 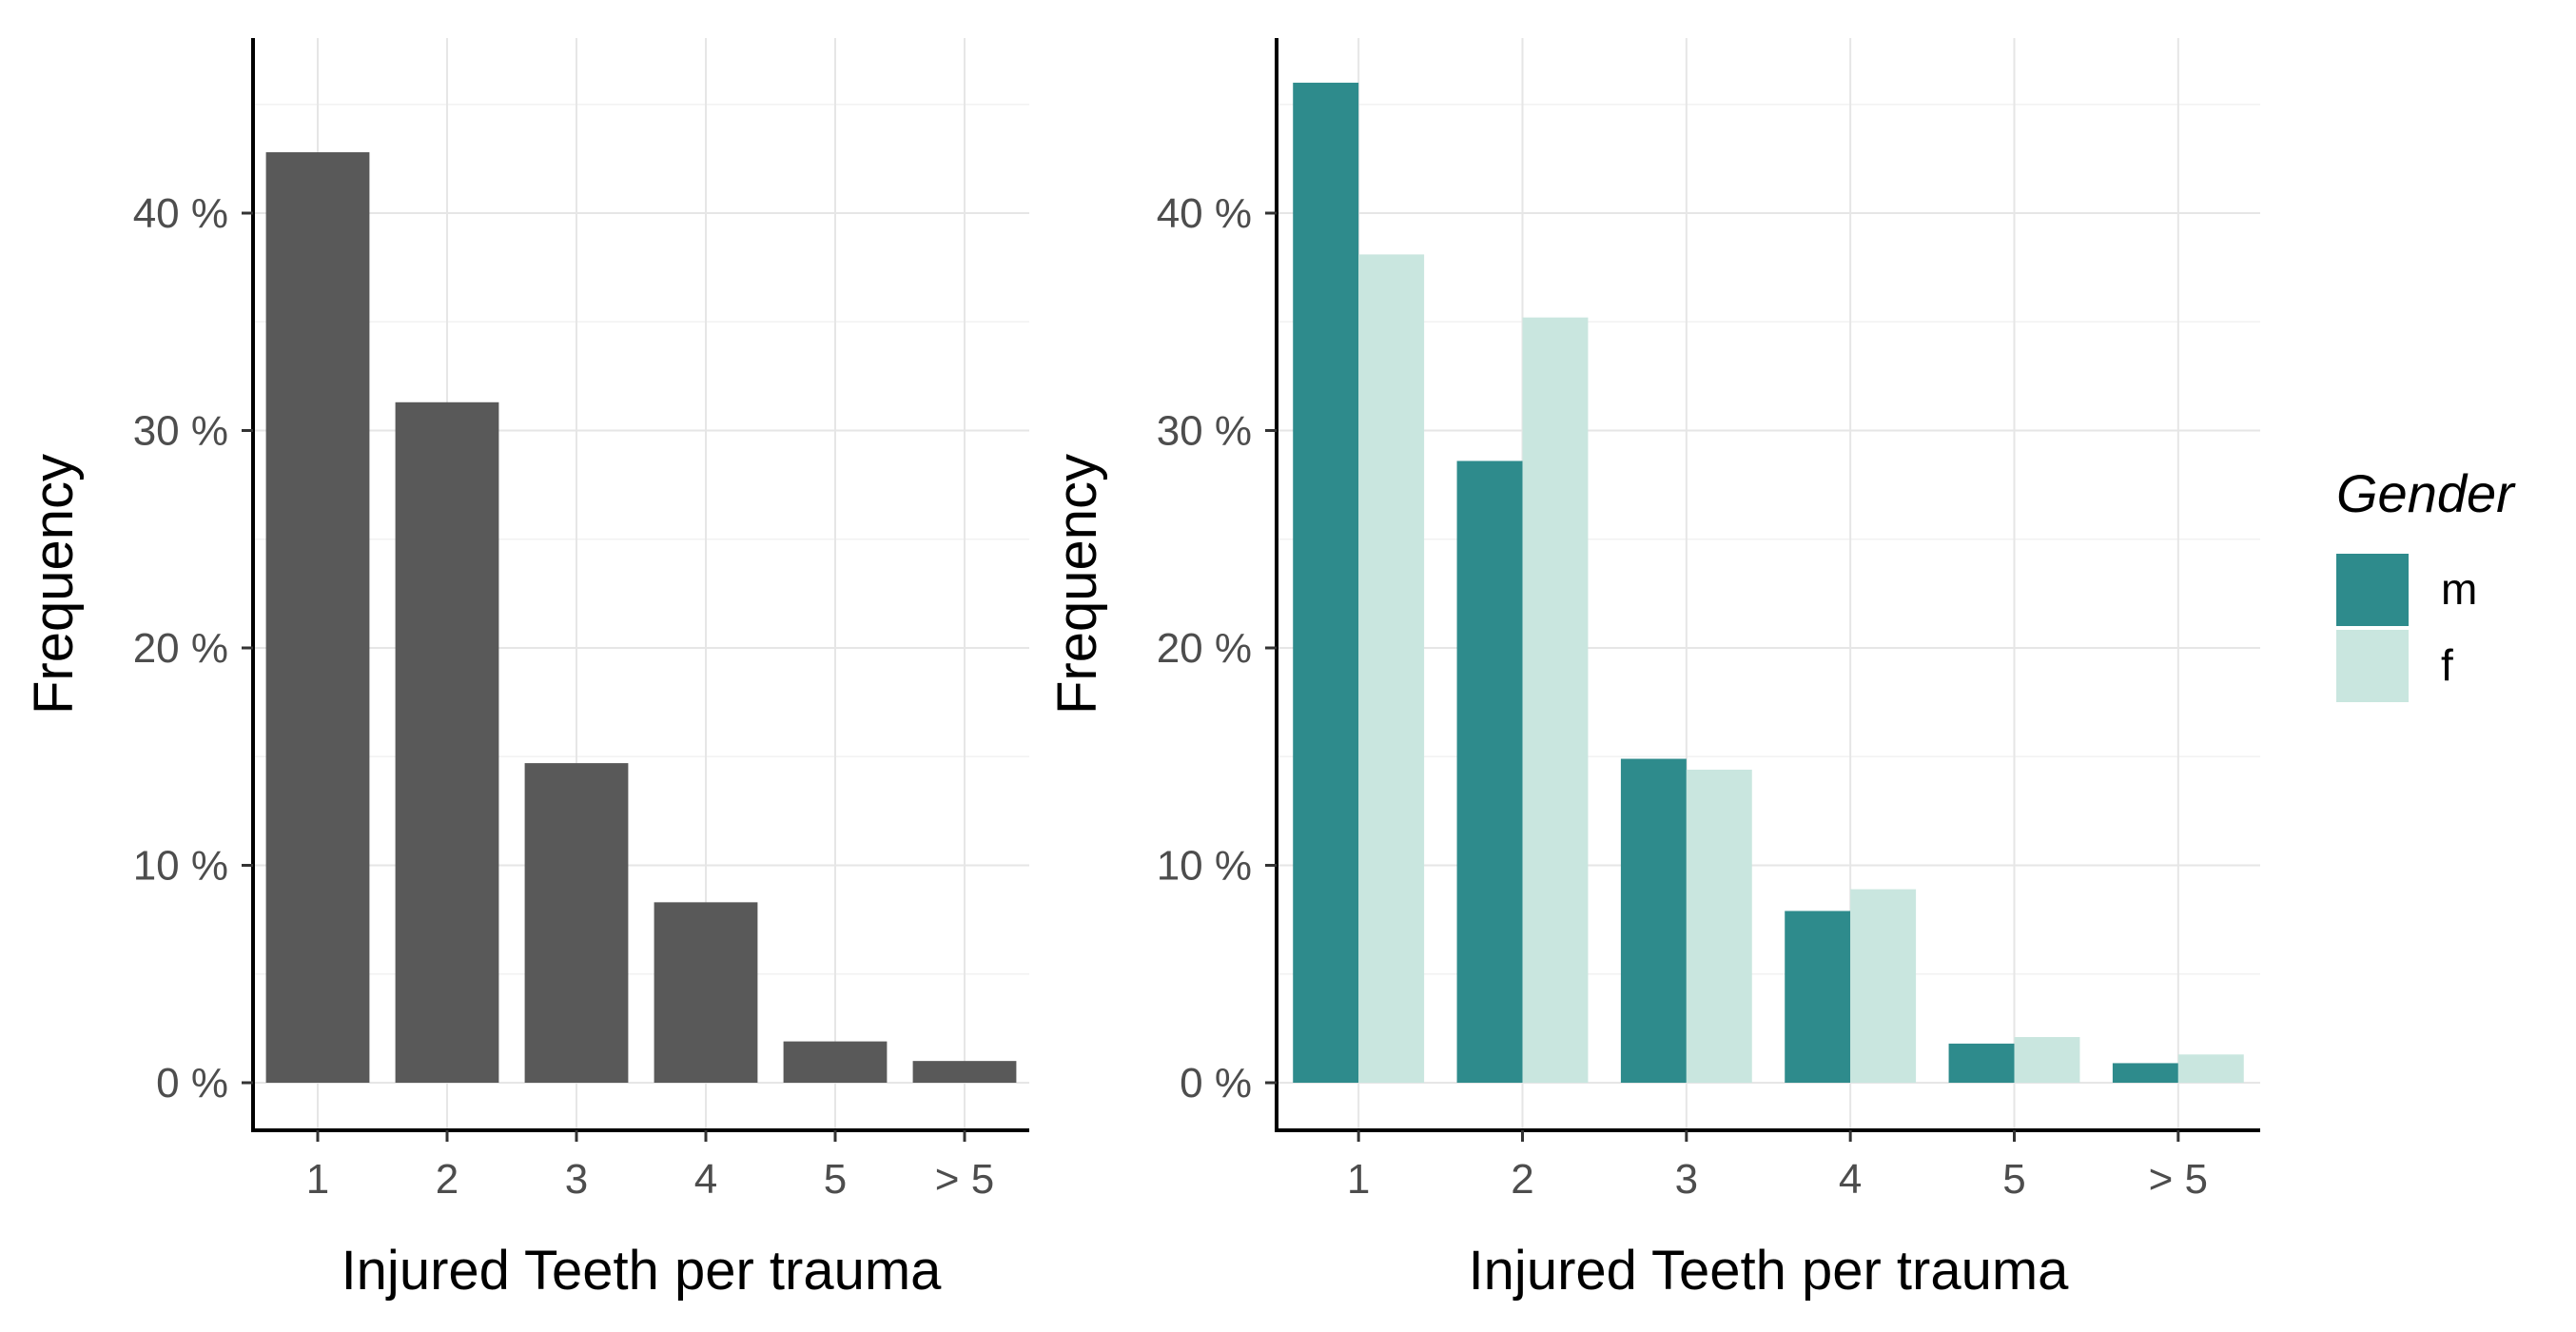 I want to click on legend-key-m, so click(x=2373, y=590).